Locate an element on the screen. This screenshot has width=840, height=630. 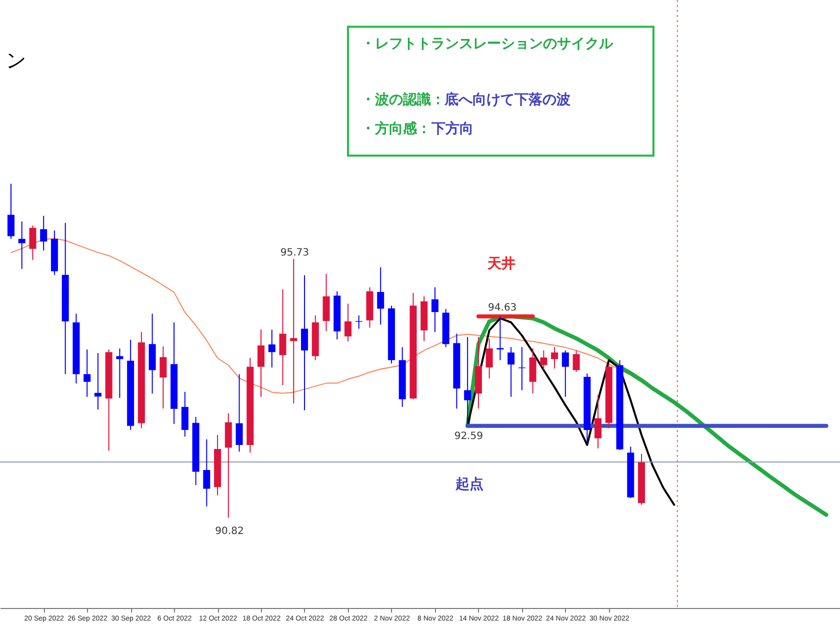
annotation: 94.63 is located at coordinates (502, 308).